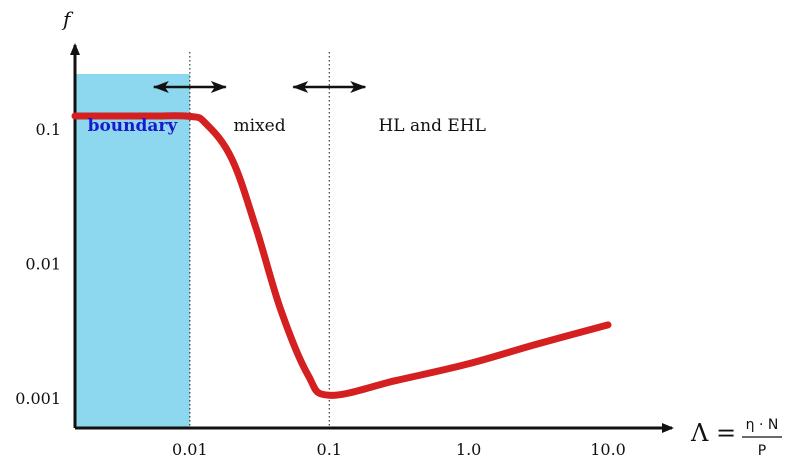 Image resolution: width=800 pixels, height=471 pixels. Describe the element at coordinates (762, 451) in the screenshot. I see `x-axis-label-denominator: P` at that location.